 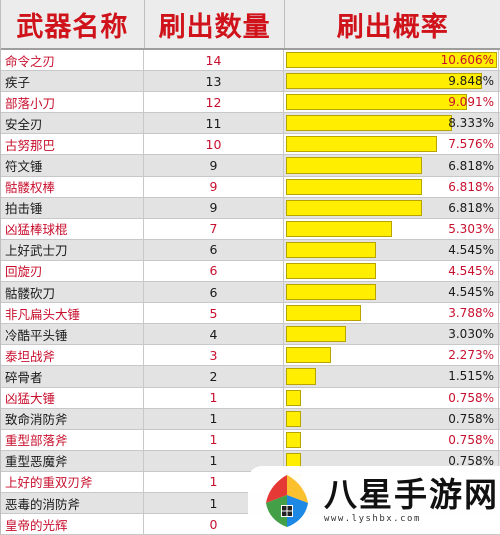 I want to click on weapon-name: 疾子, so click(x=72, y=81).